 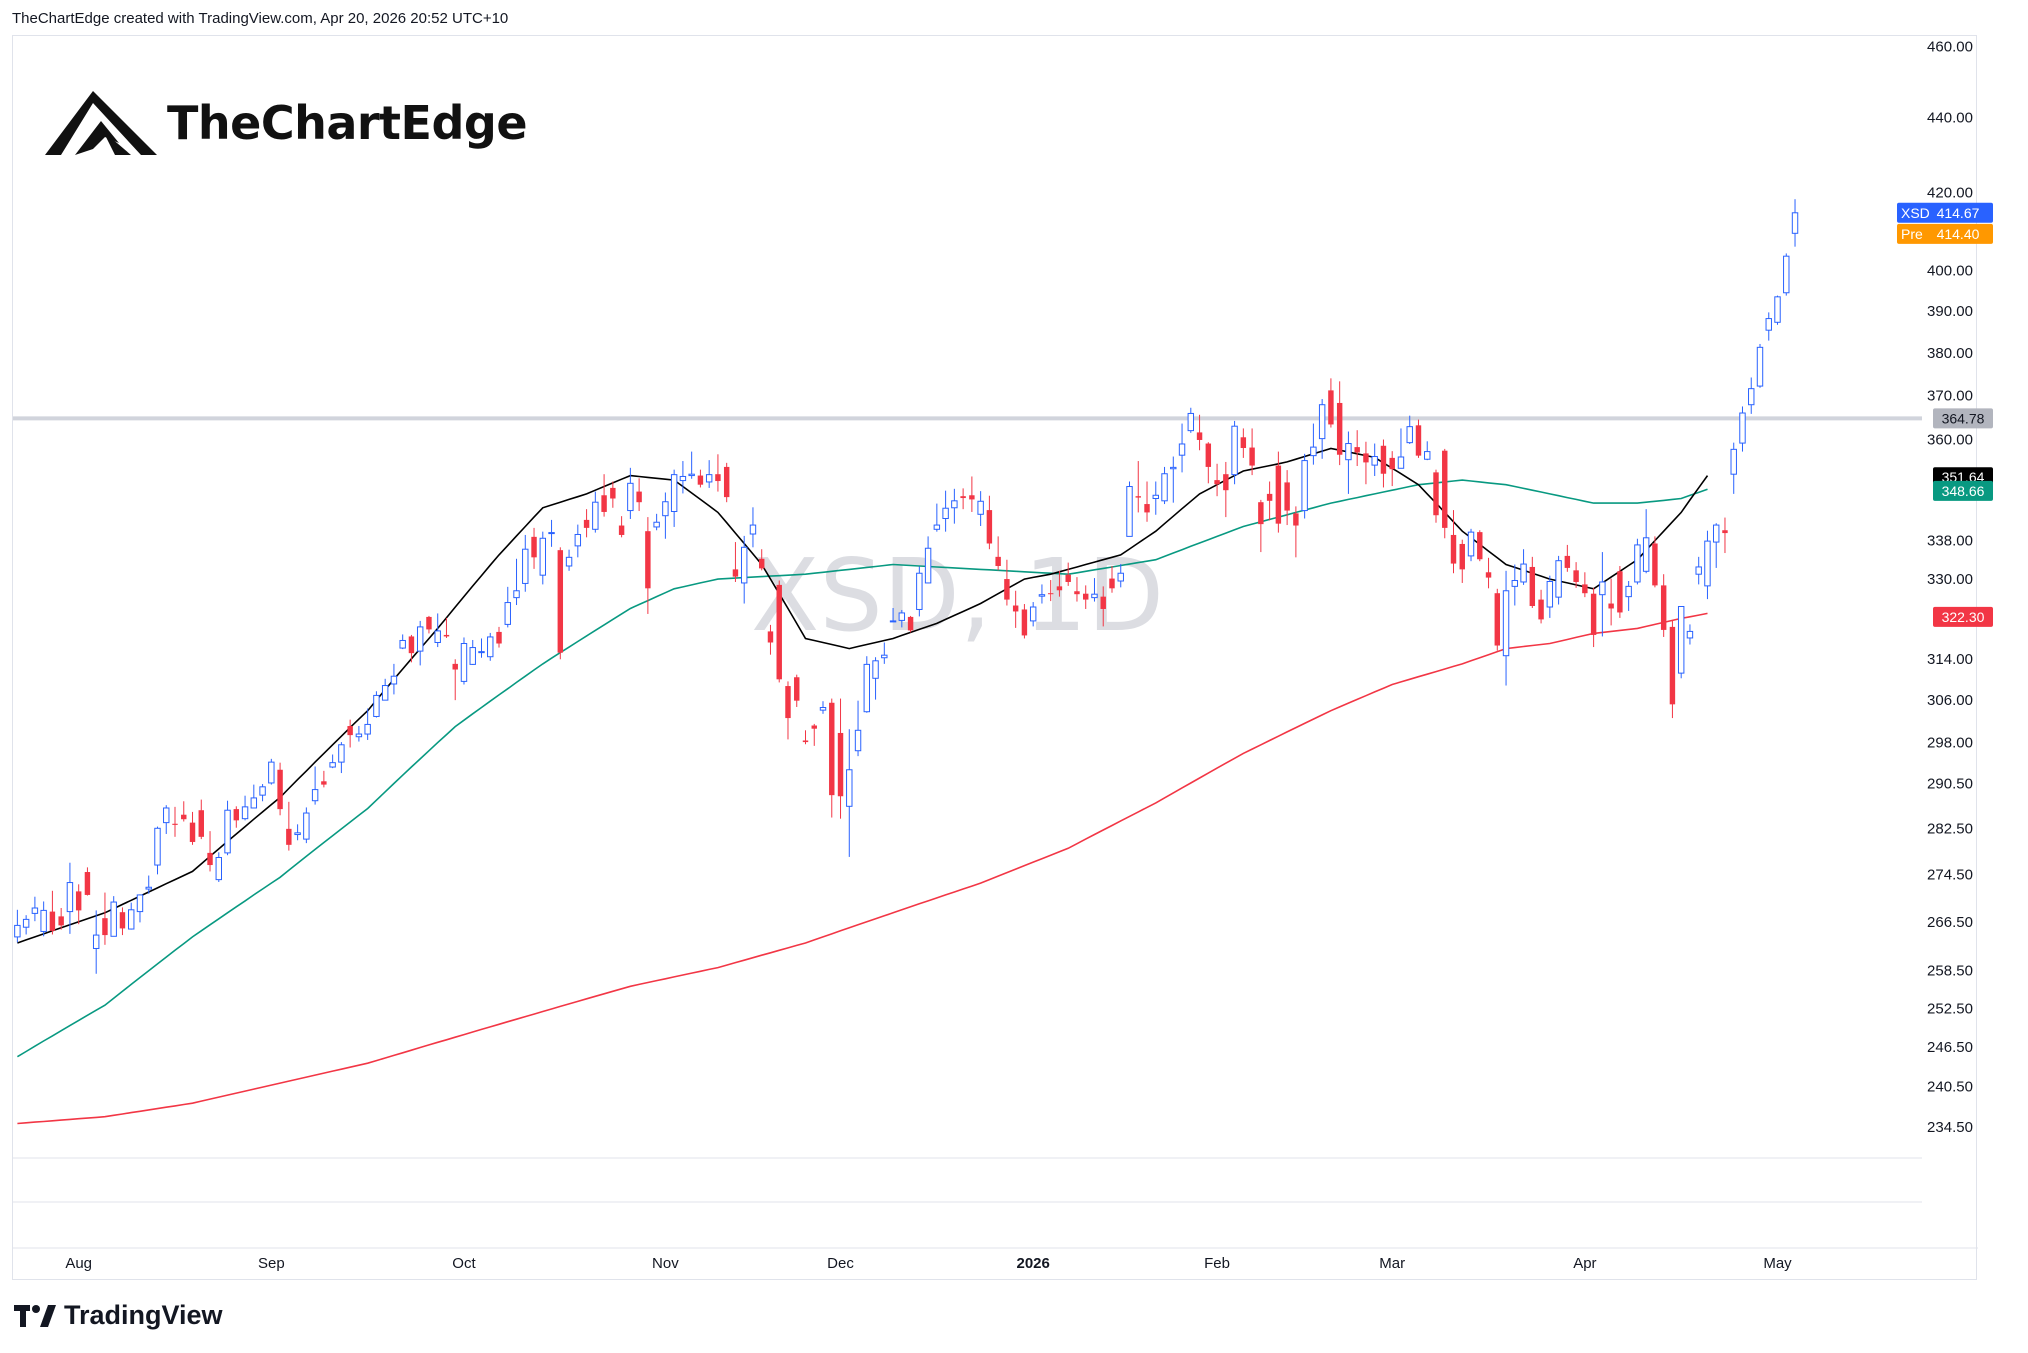 I want to click on price-tag-value: 348.66, so click(x=1963, y=491).